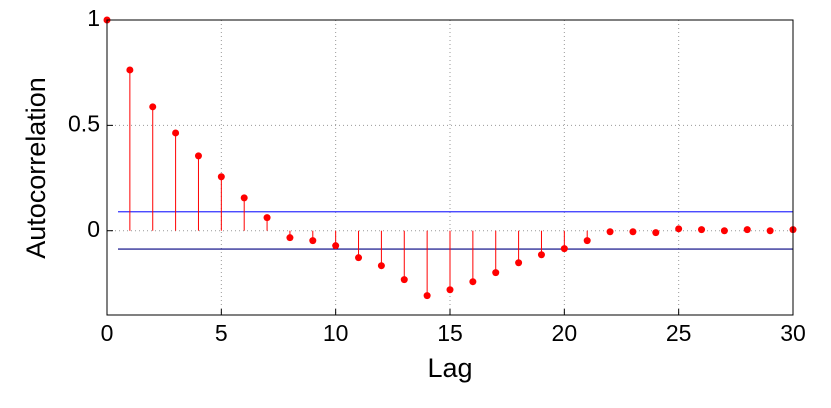 The height and width of the screenshot is (408, 831). Describe the element at coordinates (93, 18) in the screenshot. I see `y-tick-label: 1` at that location.